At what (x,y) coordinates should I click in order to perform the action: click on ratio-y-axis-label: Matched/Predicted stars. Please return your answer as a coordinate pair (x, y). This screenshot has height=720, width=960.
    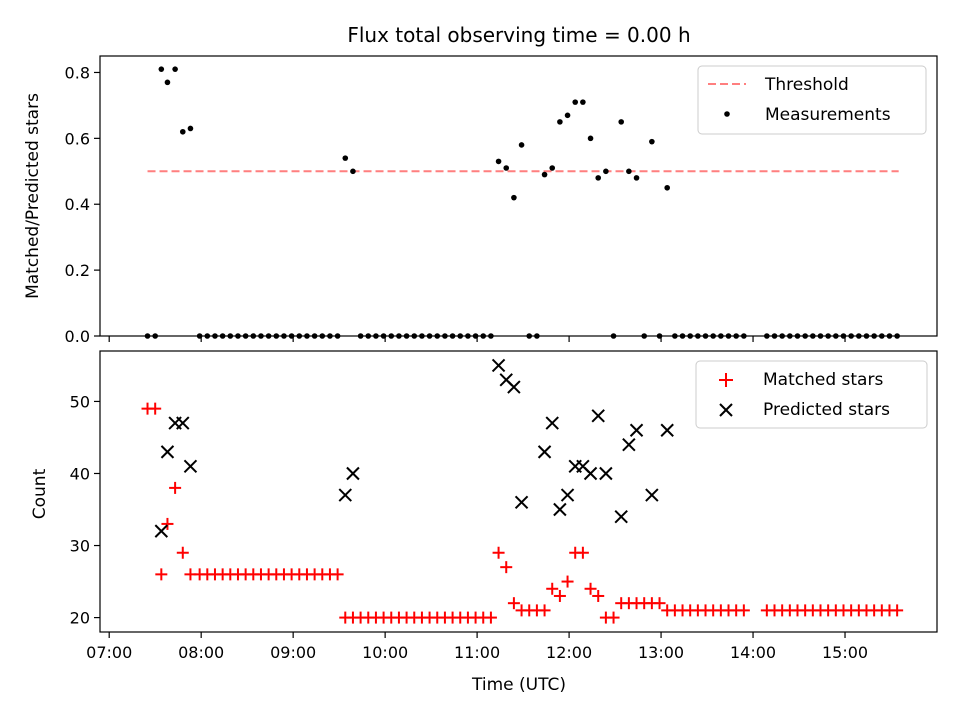
    Looking at the image, I should click on (33, 196).